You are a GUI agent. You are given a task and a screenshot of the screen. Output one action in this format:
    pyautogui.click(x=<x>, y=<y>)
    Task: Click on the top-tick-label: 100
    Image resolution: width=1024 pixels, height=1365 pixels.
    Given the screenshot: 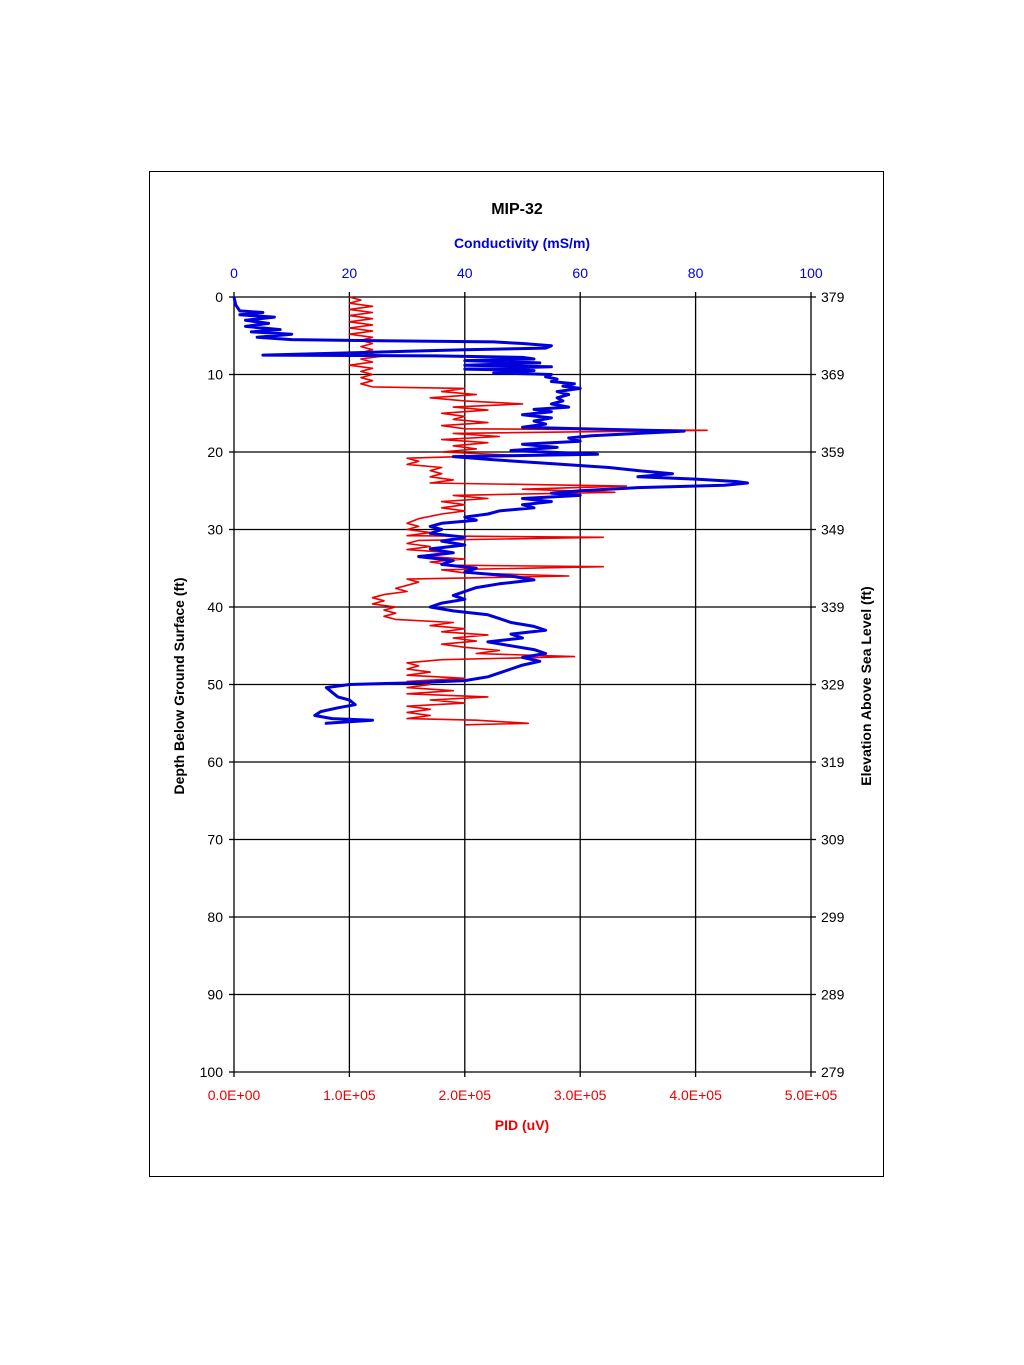 What is the action you would take?
    pyautogui.click(x=811, y=273)
    